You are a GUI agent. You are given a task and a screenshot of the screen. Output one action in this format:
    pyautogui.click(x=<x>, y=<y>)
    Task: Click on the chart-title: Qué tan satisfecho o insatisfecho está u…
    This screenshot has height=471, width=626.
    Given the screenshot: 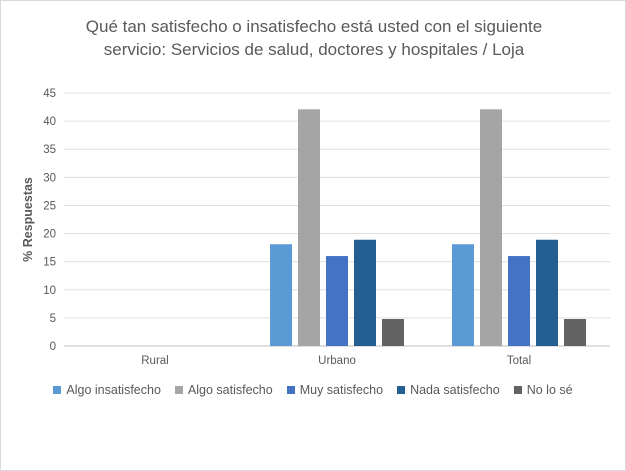 What is the action you would take?
    pyautogui.click(x=314, y=38)
    